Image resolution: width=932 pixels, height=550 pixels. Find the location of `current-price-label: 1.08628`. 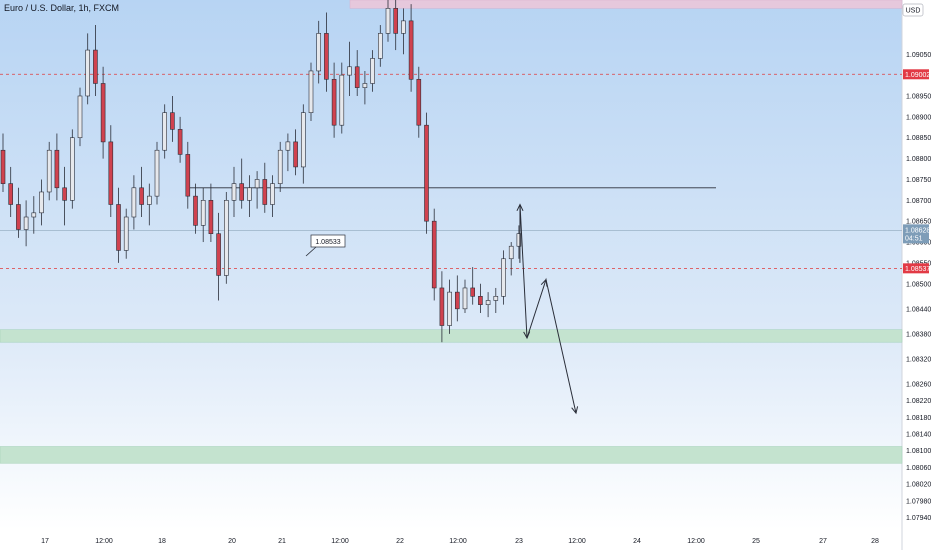

current-price-label: 1.08628 is located at coordinates (917, 230).